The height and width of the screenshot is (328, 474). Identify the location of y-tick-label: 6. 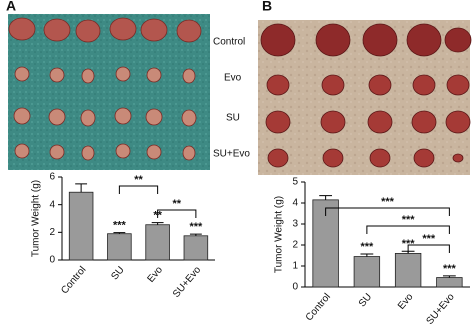
(52, 177).